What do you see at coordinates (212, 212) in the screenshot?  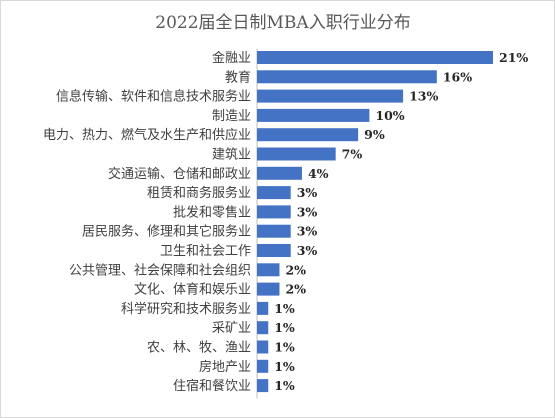 I see `category-label: 批发和零售业` at bounding box center [212, 212].